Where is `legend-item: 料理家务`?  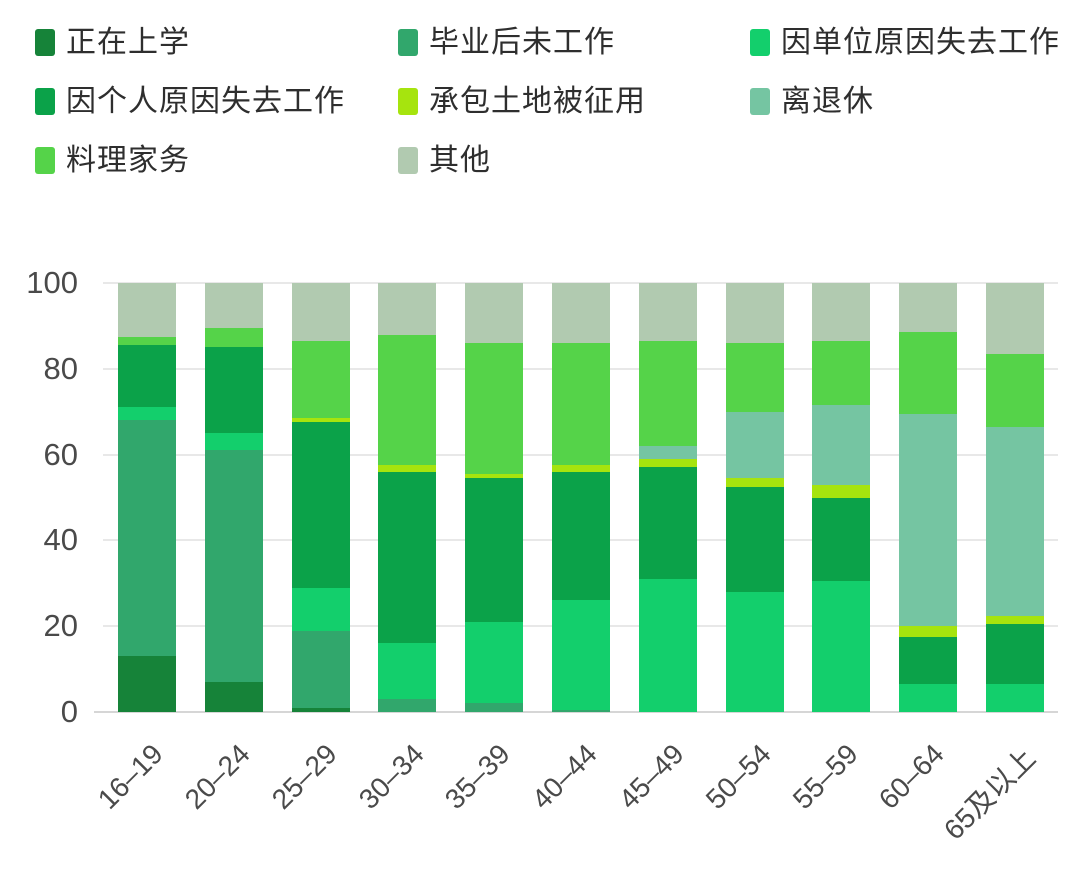
legend-item: 料理家务 is located at coordinates (216, 160).